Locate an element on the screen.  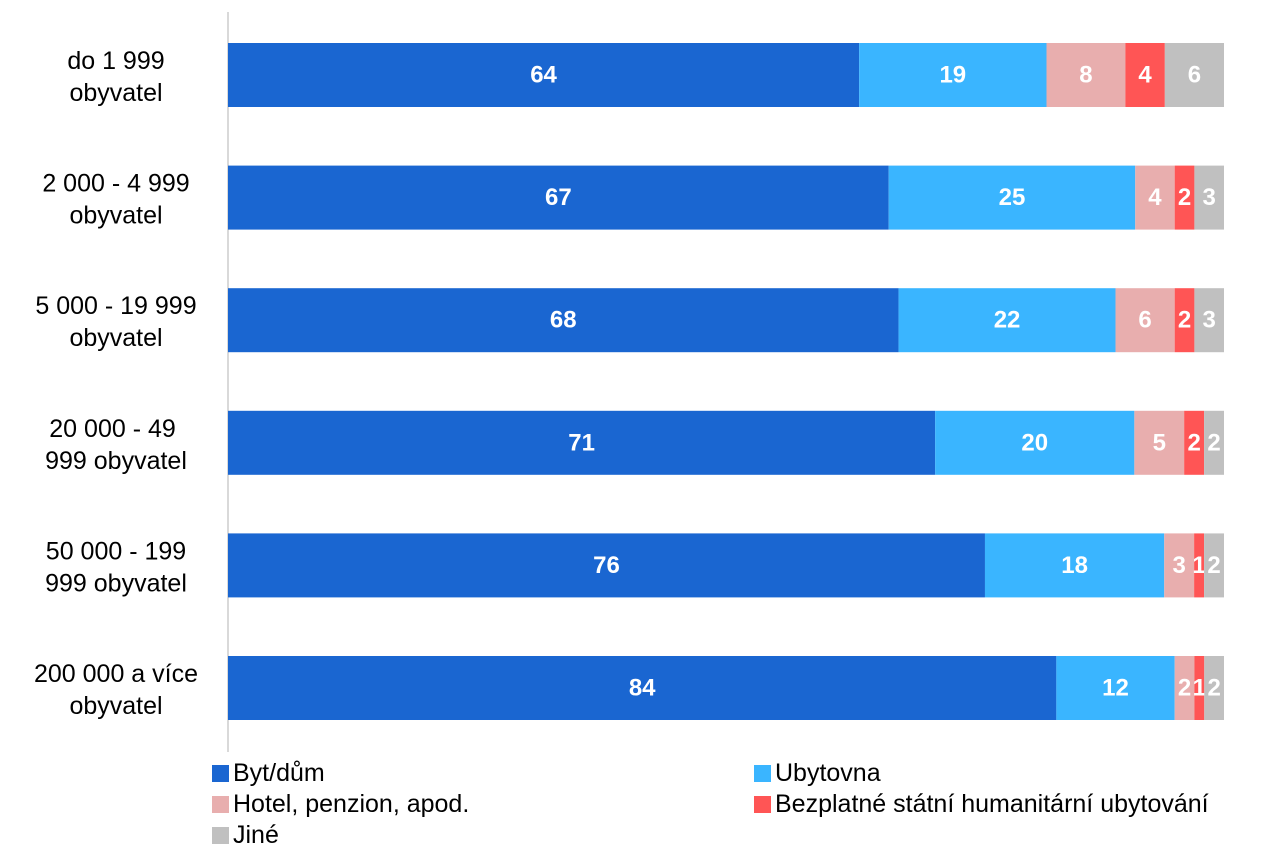
legend-swatch-jine is located at coordinates (220, 835).